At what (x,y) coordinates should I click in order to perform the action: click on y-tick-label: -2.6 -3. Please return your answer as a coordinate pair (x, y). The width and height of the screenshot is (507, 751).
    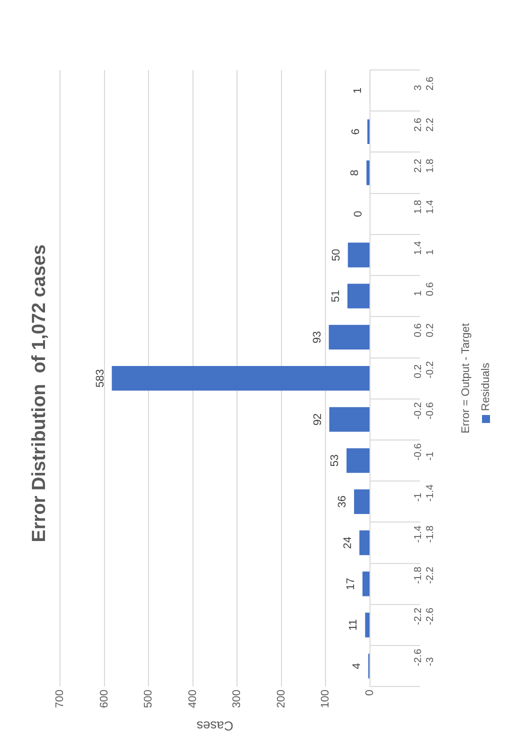
    Looking at the image, I should click on (424, 657).